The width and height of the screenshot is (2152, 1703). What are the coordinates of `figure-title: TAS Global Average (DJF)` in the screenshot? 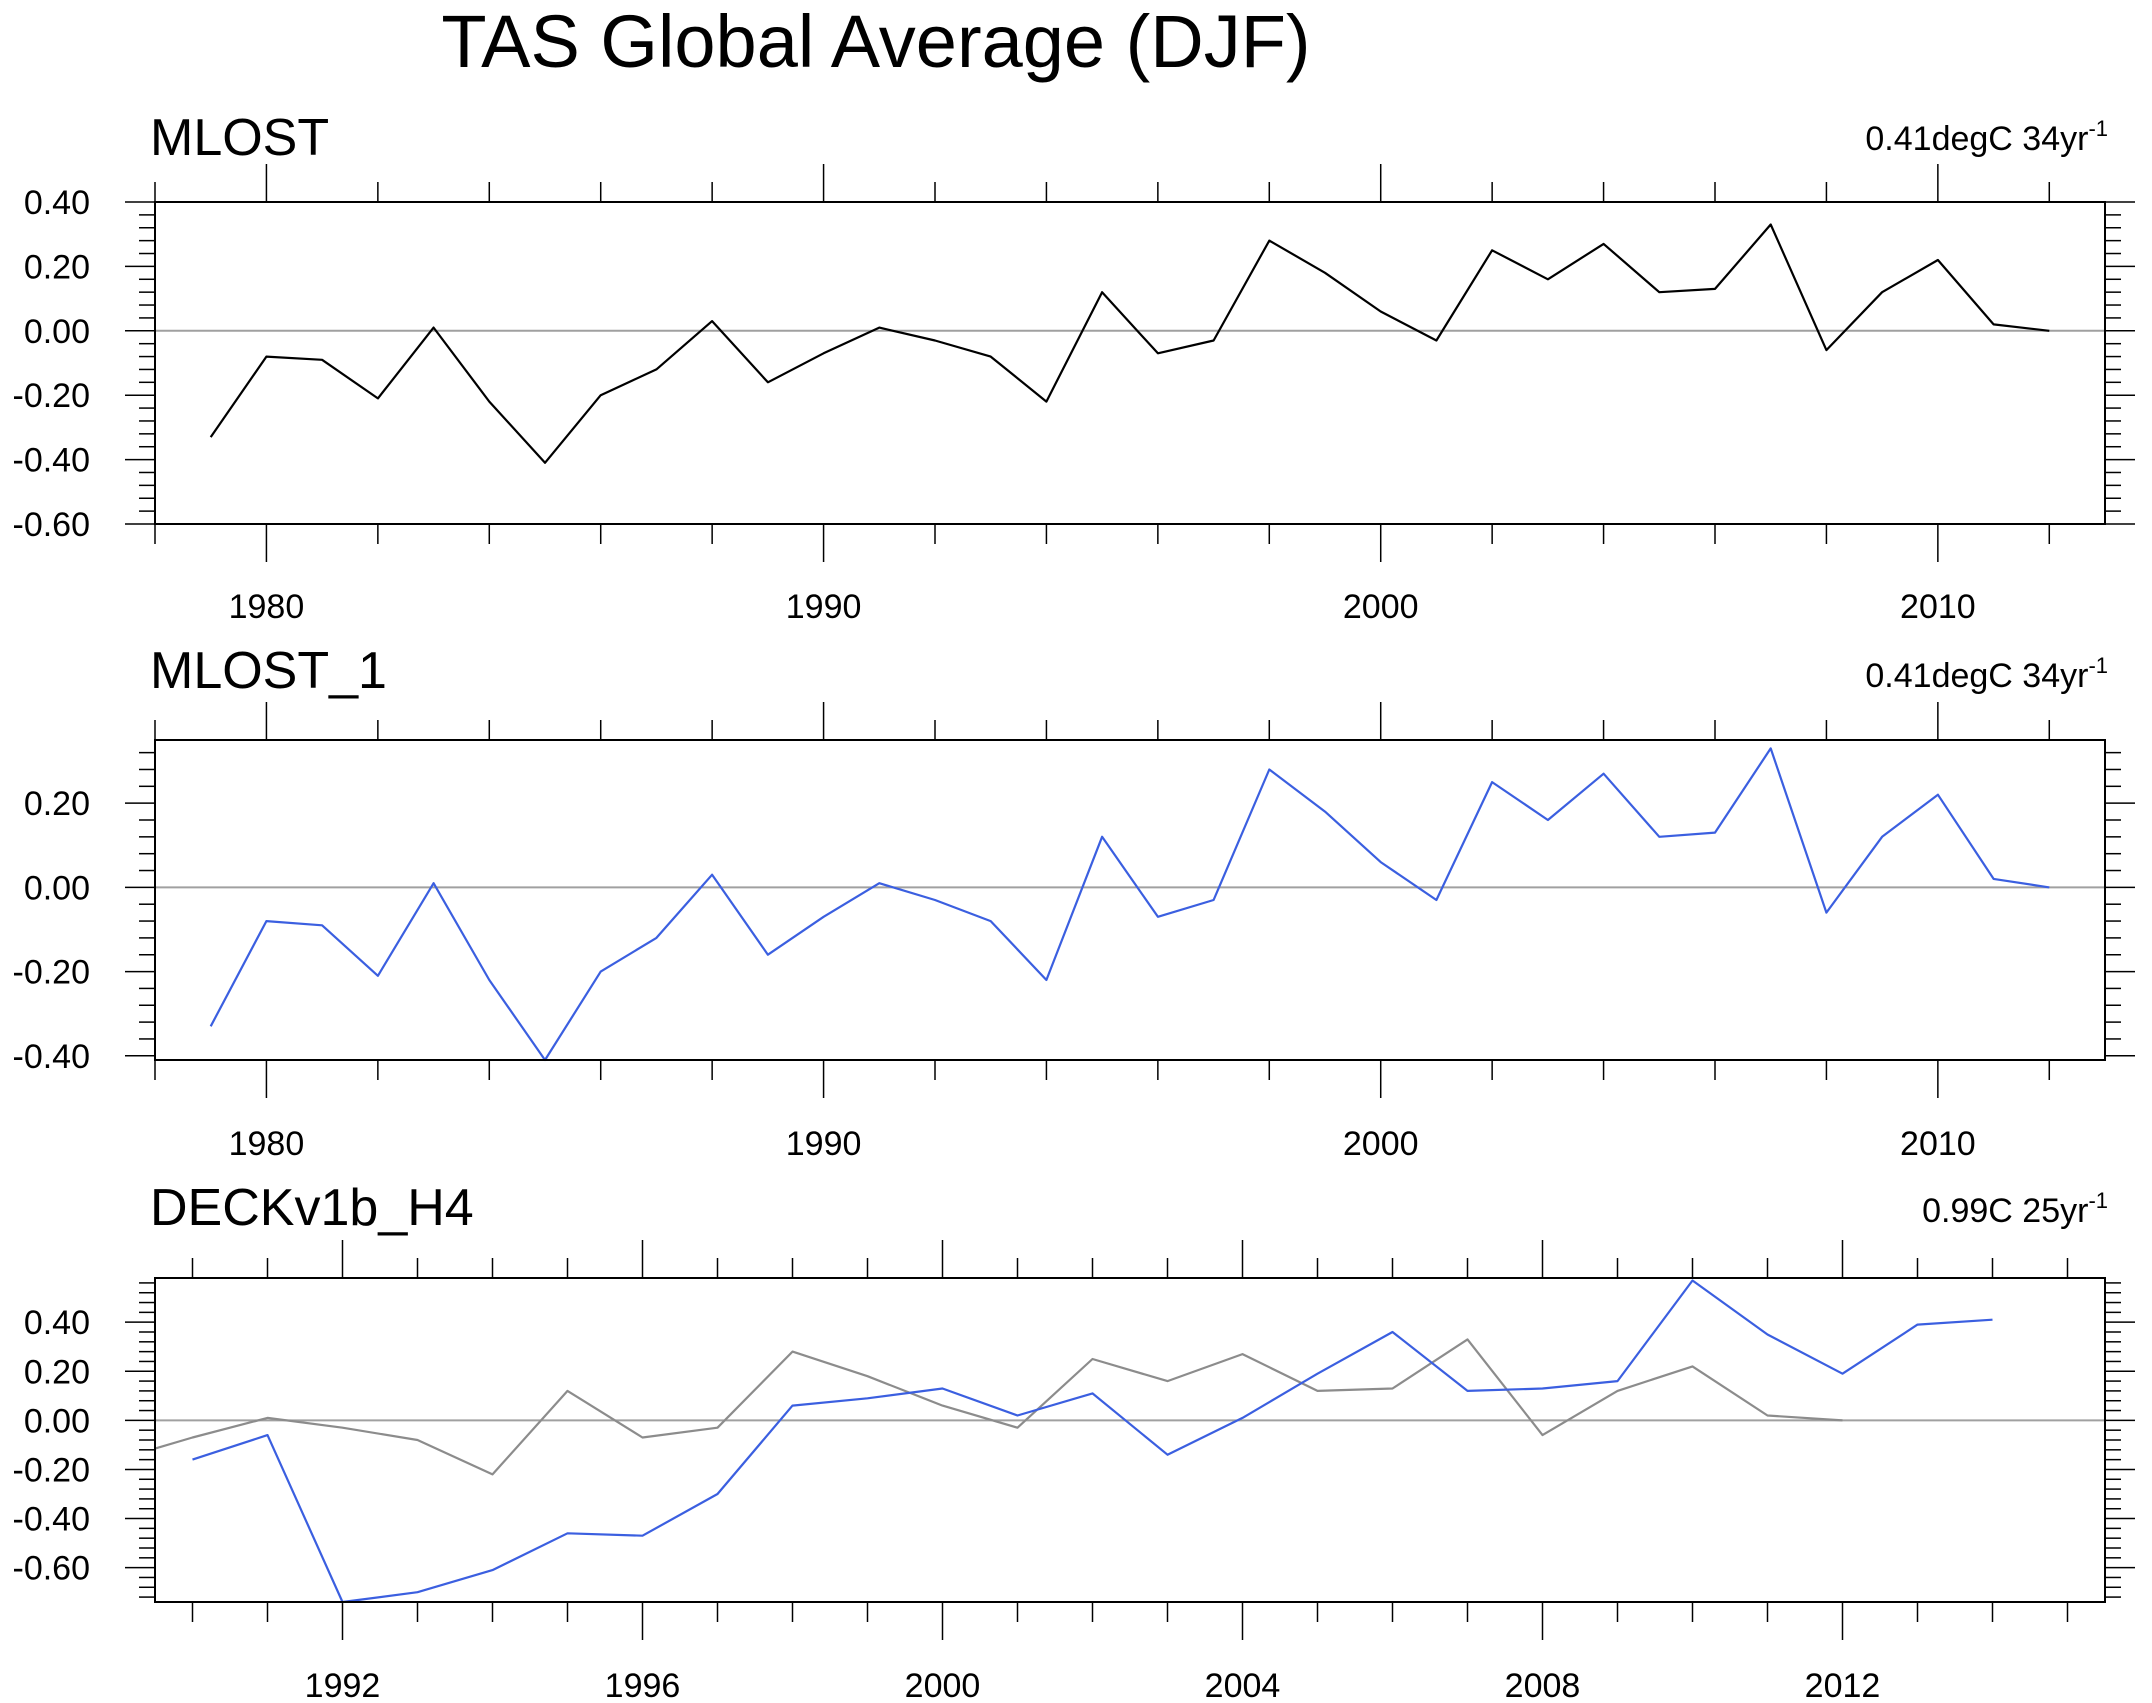 It's located at (876, 41).